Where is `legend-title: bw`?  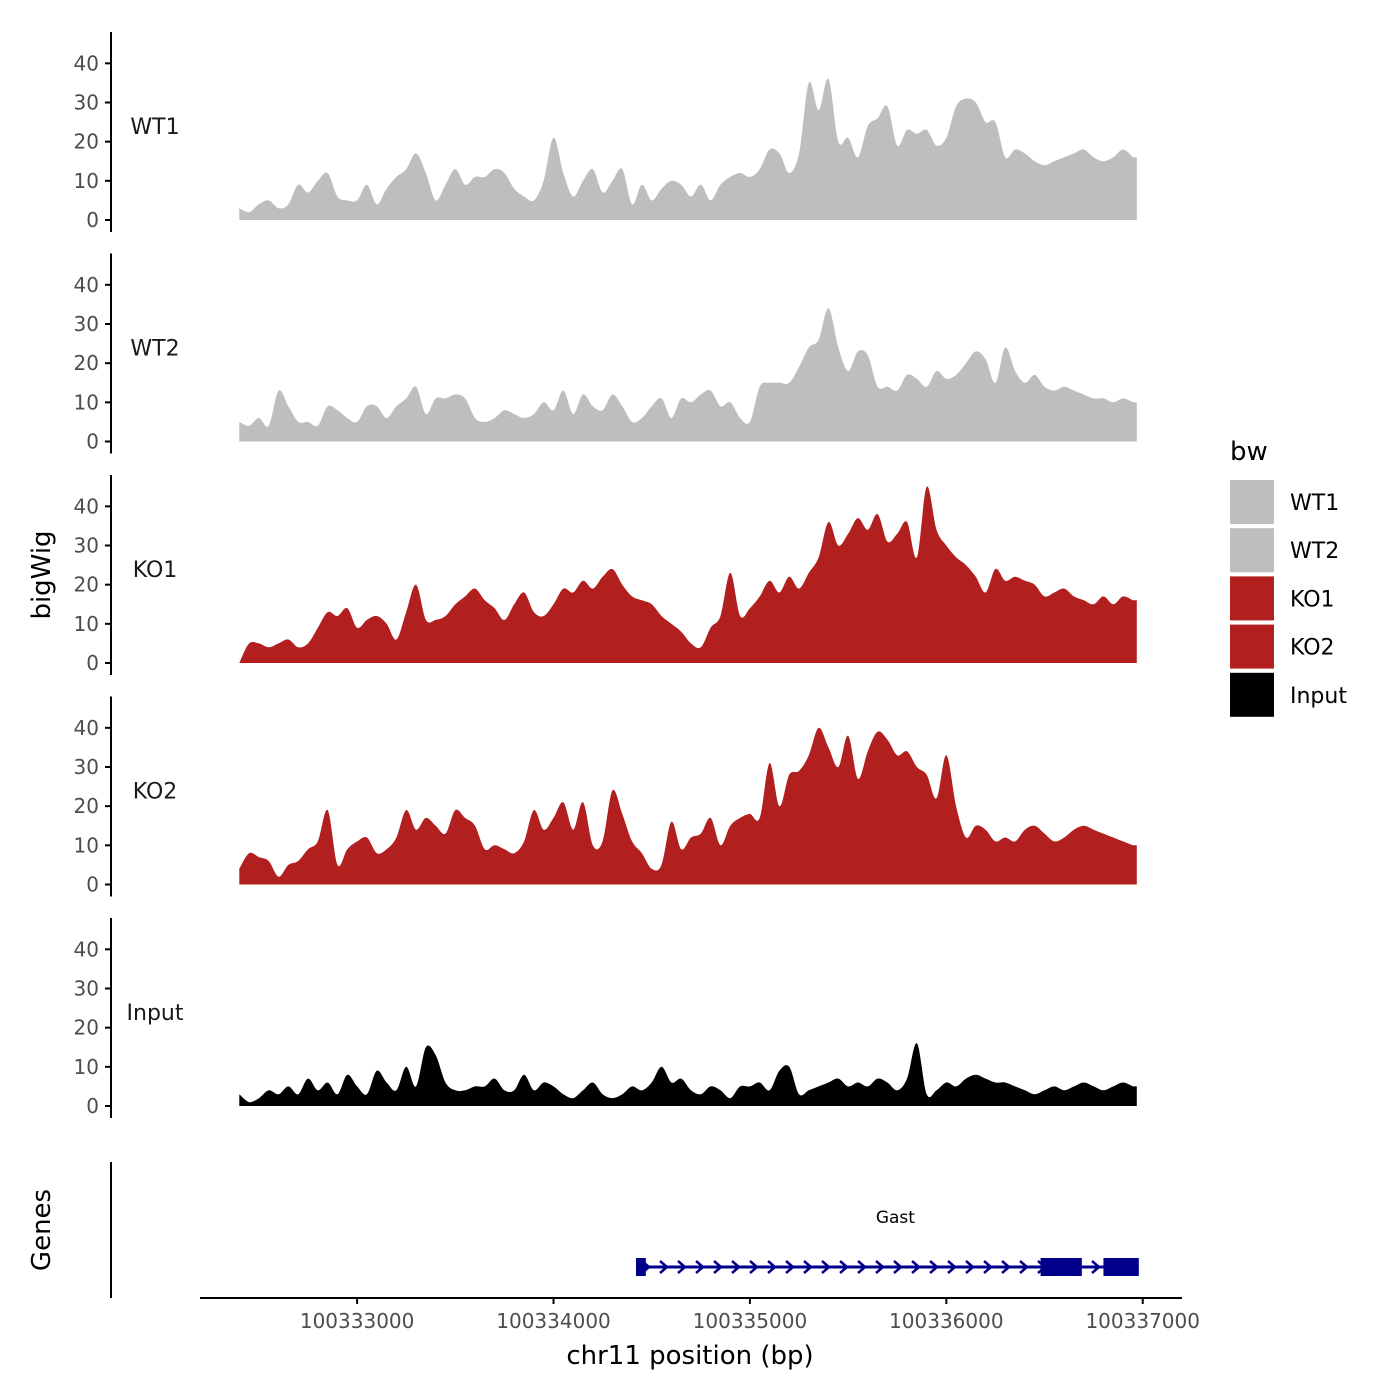 legend-title: bw is located at coordinates (1249, 452).